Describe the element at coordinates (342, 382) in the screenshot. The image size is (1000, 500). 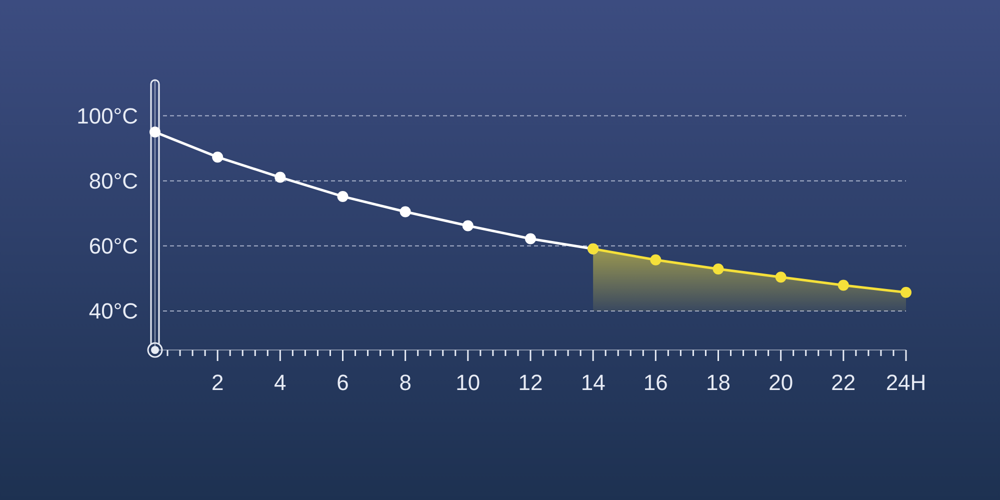
I see `x-tick-label: 6` at that location.